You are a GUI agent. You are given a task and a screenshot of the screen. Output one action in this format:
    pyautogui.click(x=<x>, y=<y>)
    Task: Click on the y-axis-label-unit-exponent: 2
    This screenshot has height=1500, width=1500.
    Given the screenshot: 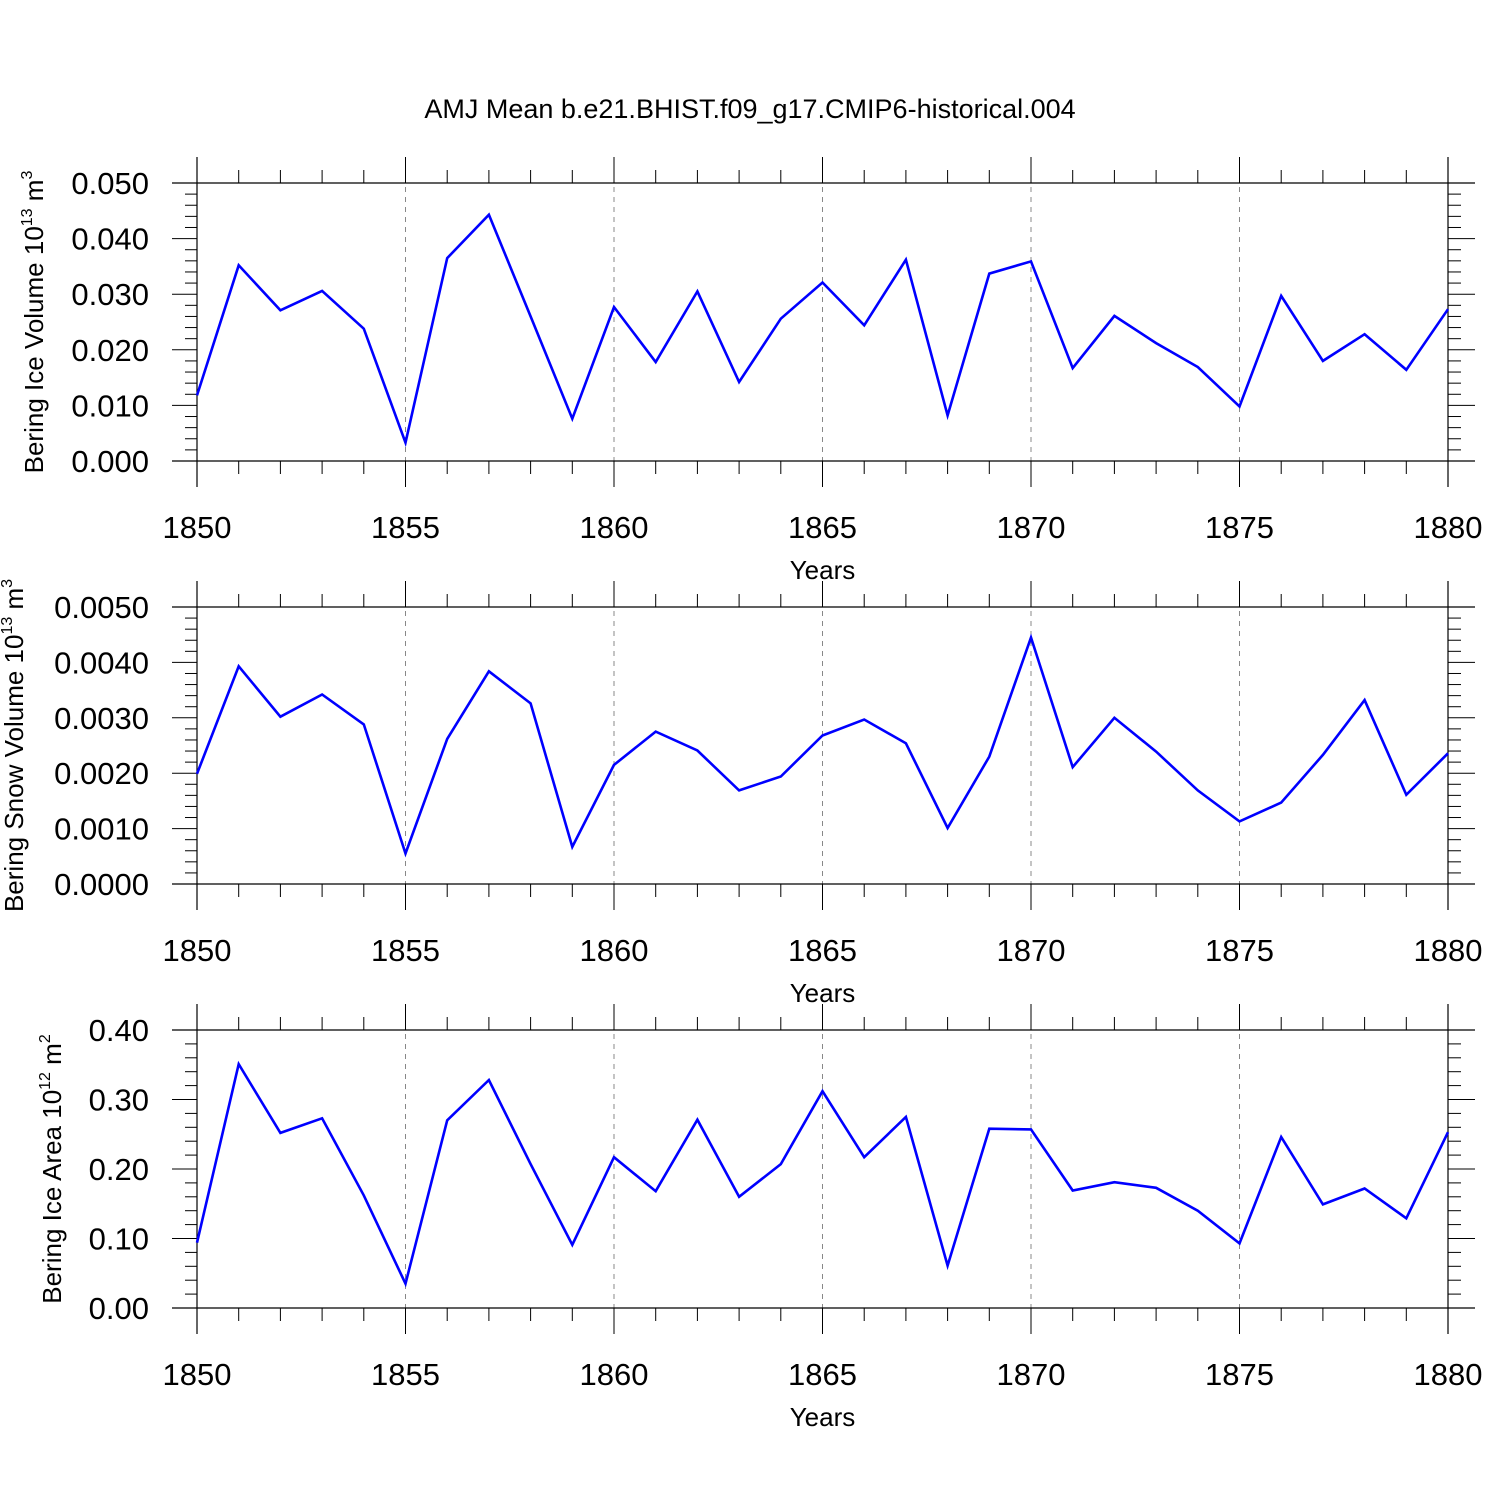 What is the action you would take?
    pyautogui.click(x=45, y=1038)
    